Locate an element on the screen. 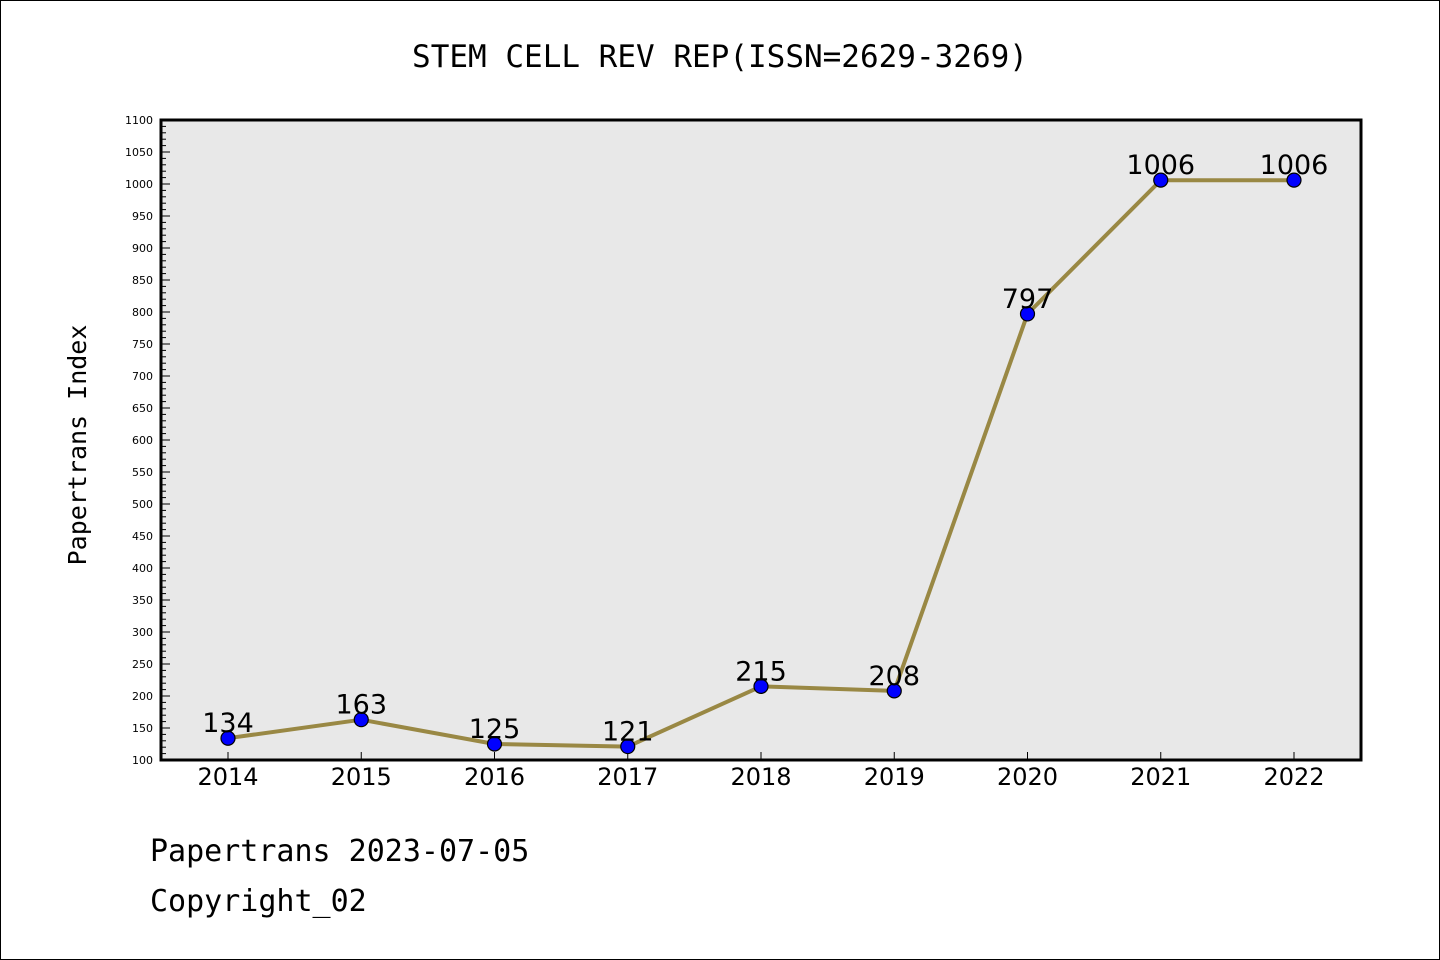  y-tick-label: 1050 is located at coordinates (139, 152).